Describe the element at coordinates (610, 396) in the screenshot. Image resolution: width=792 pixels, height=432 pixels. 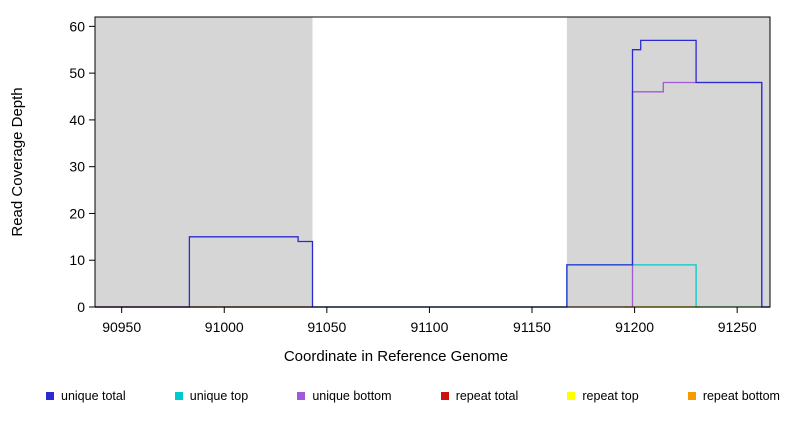
I see `legend-label: repeat top` at that location.